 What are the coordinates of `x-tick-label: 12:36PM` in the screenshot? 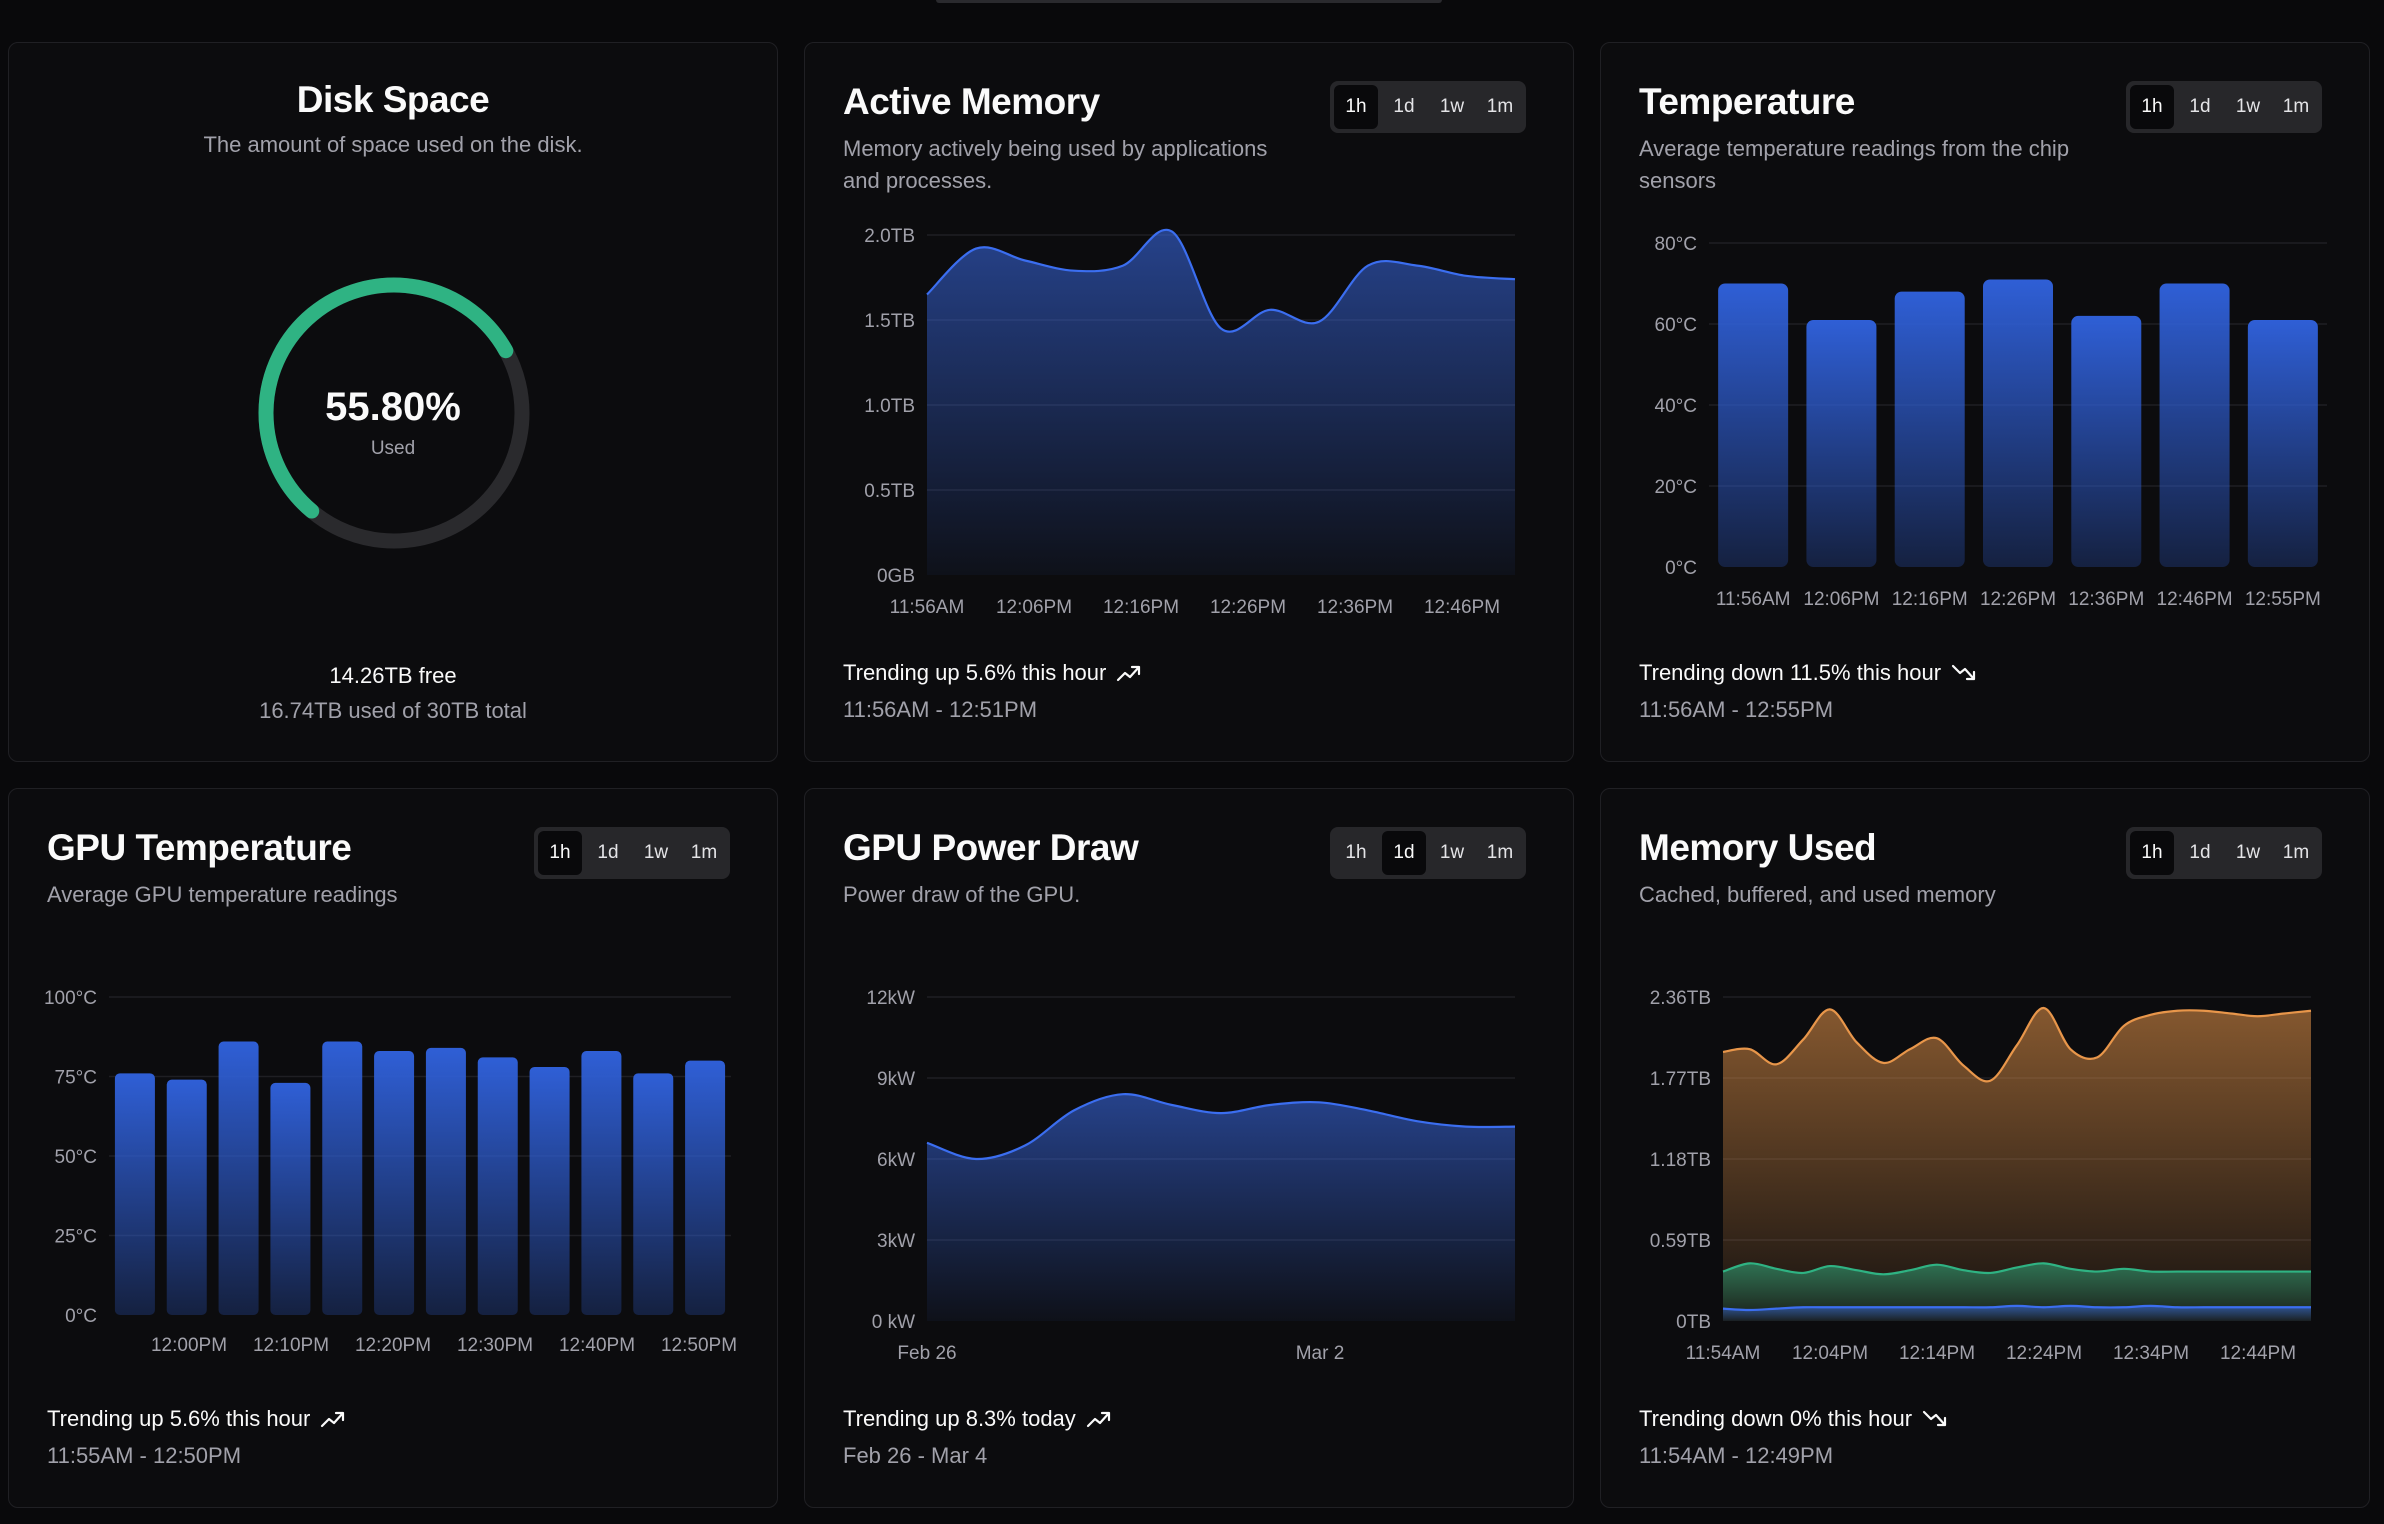 It's located at (1355, 607).